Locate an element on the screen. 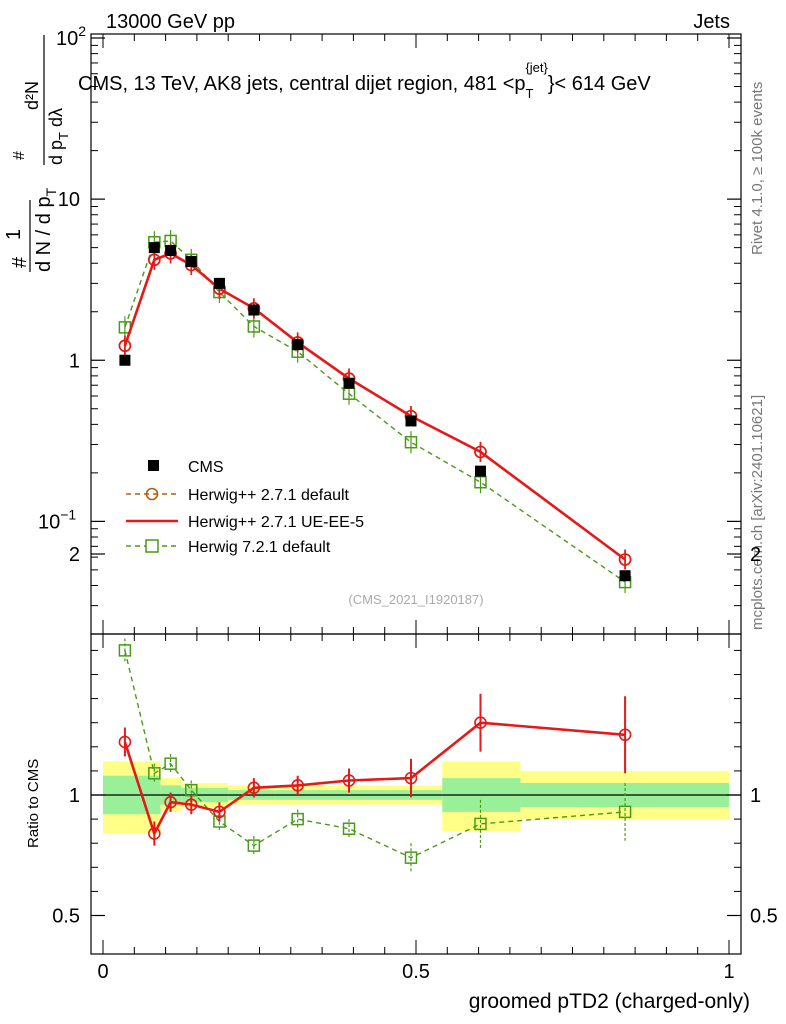 The height and width of the screenshot is (1024, 786). legend-label: Herwig++ 2.7.1 UE-EE-5 is located at coordinates (276, 522).